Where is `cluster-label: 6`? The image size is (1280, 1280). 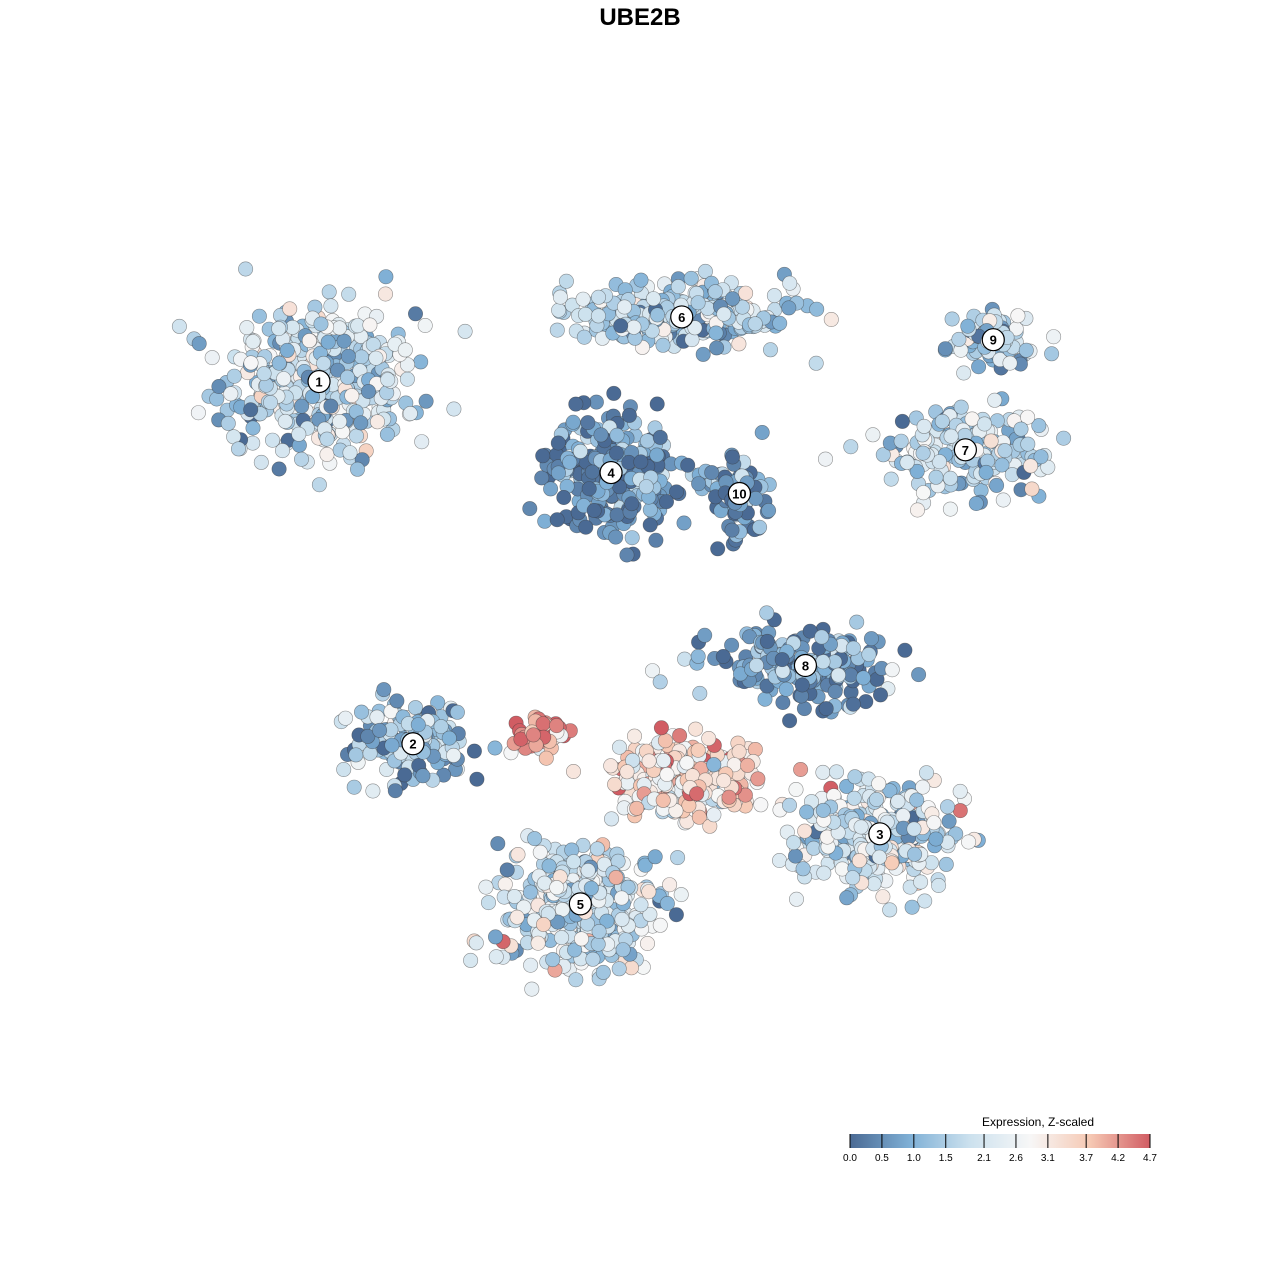
cluster-label: 6 is located at coordinates (682, 317).